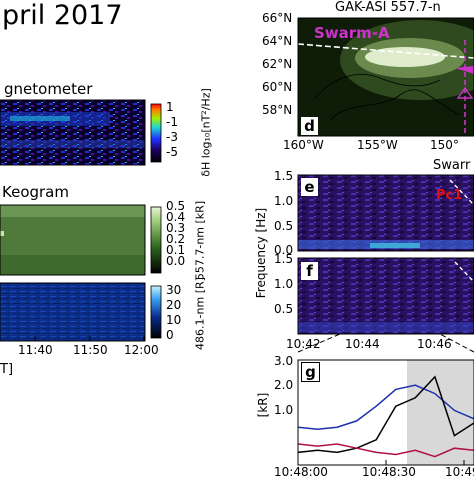 Image resolution: width=474 pixels, height=479 pixels. Describe the element at coordinates (170, 335) in the screenshot. I see `blue-tick-3: 0` at that location.